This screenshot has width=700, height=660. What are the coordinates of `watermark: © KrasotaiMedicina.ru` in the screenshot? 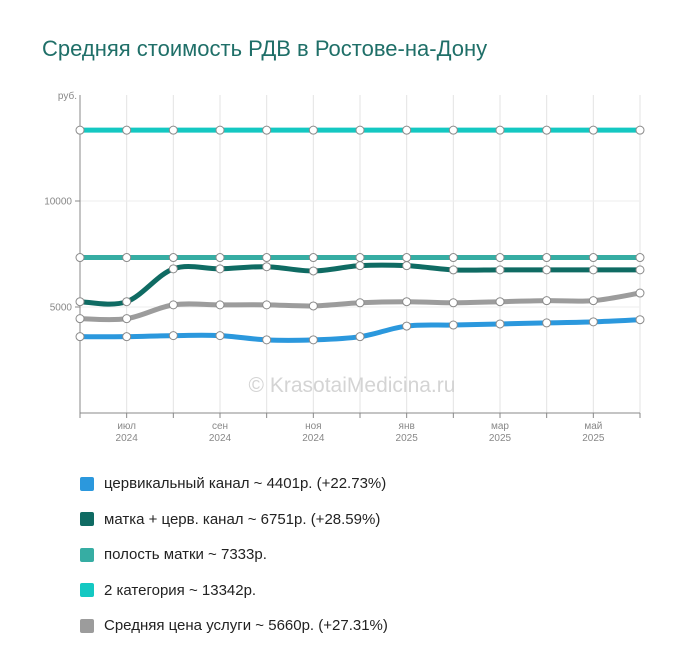 It's located at (352, 385).